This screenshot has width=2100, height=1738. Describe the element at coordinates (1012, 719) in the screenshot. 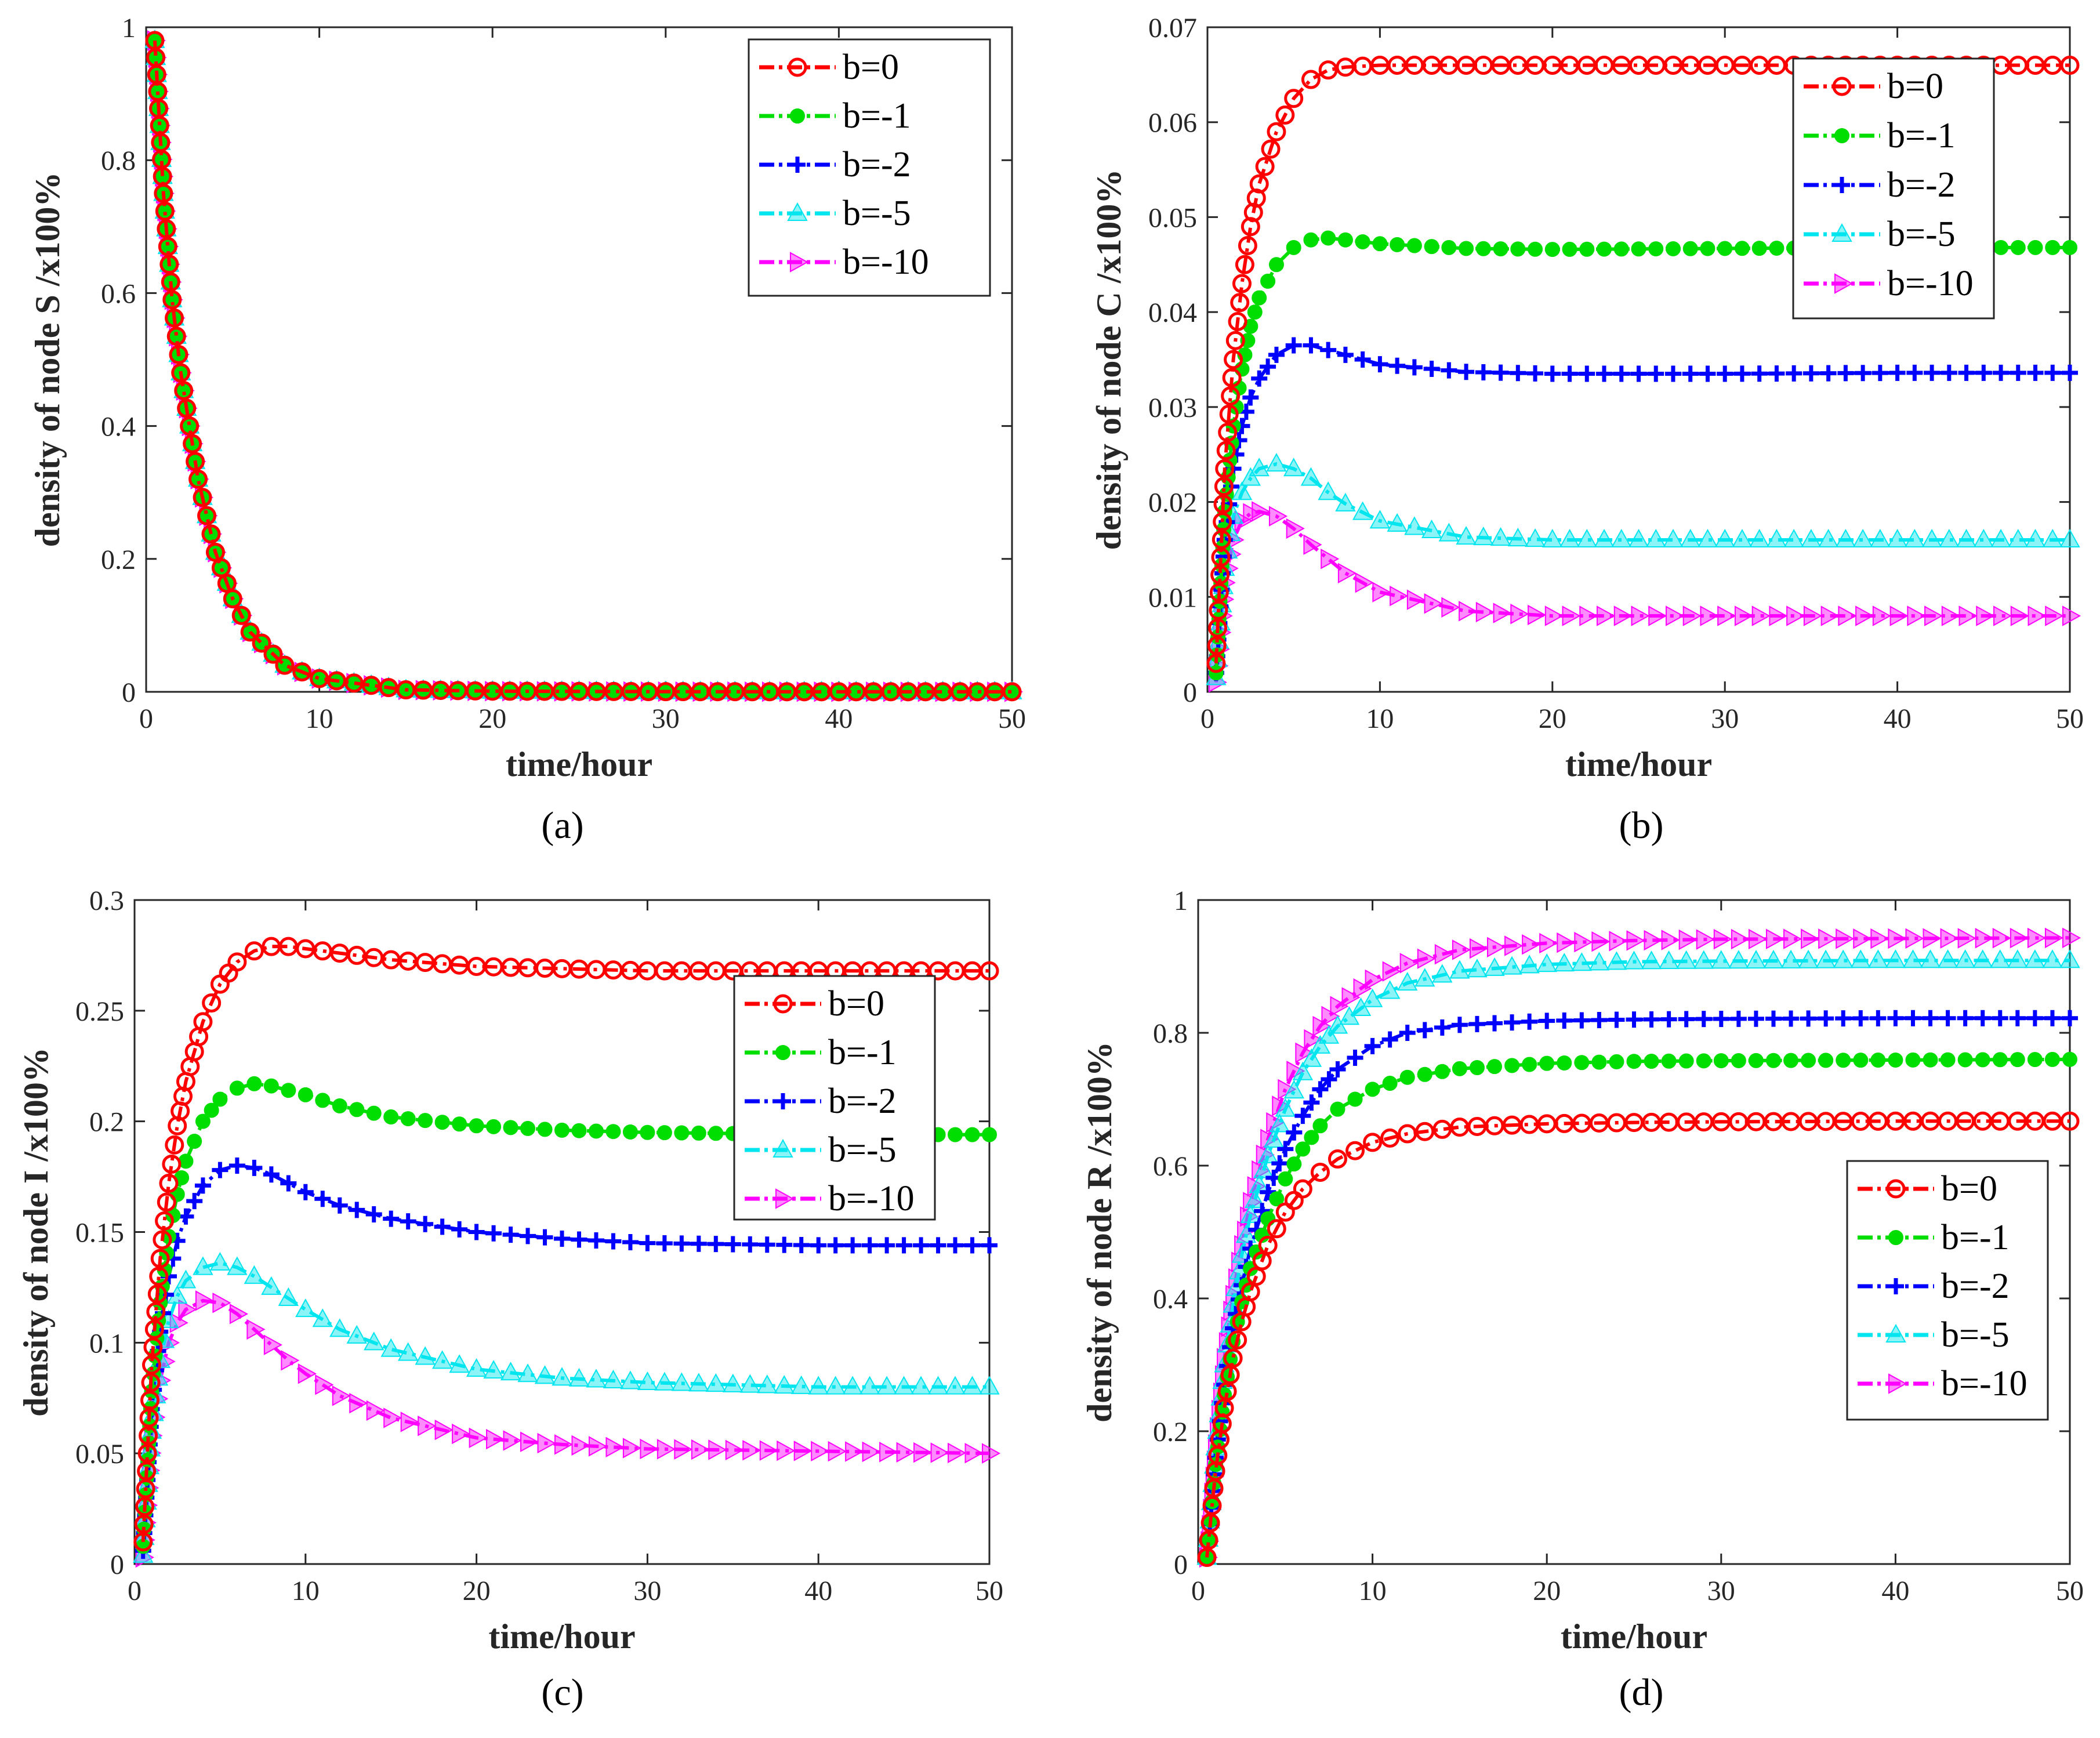

I see `x-tick-label: 50` at that location.